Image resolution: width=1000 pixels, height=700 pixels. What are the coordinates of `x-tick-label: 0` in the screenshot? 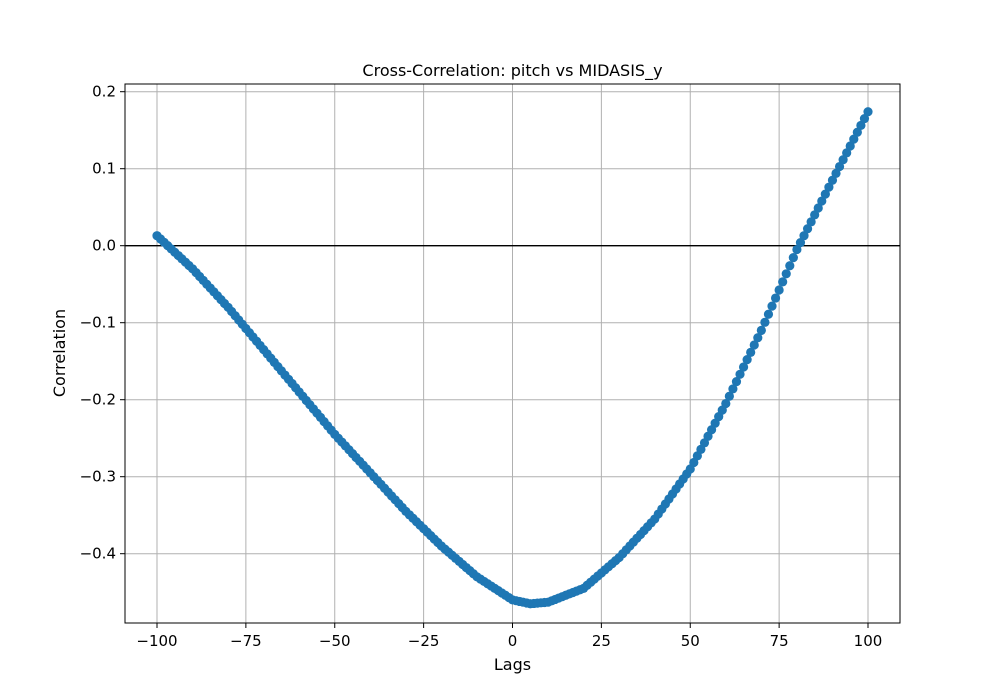 It's located at (513, 641).